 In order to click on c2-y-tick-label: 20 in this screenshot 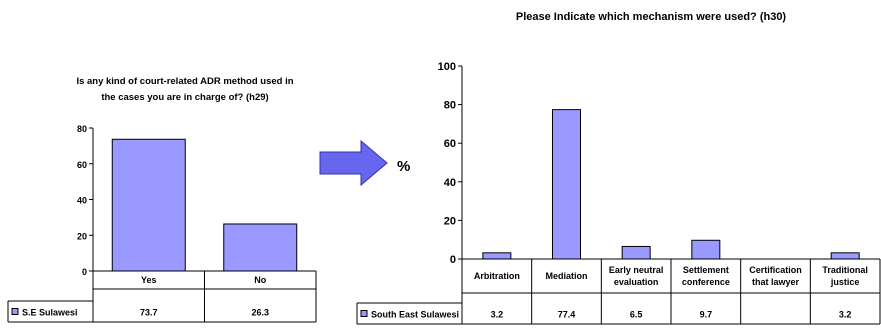, I will do `click(450, 221)`.